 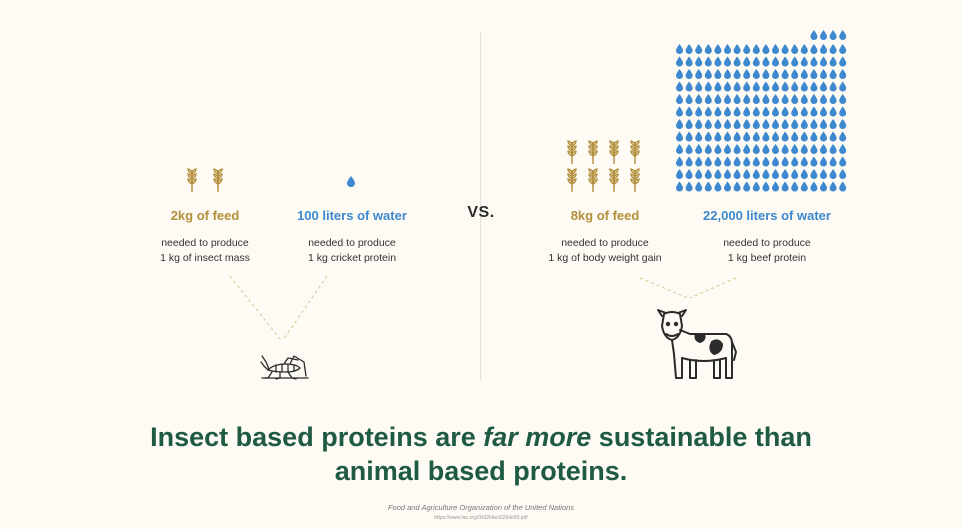 What do you see at coordinates (480, 206) in the screenshot?
I see `center-divider` at bounding box center [480, 206].